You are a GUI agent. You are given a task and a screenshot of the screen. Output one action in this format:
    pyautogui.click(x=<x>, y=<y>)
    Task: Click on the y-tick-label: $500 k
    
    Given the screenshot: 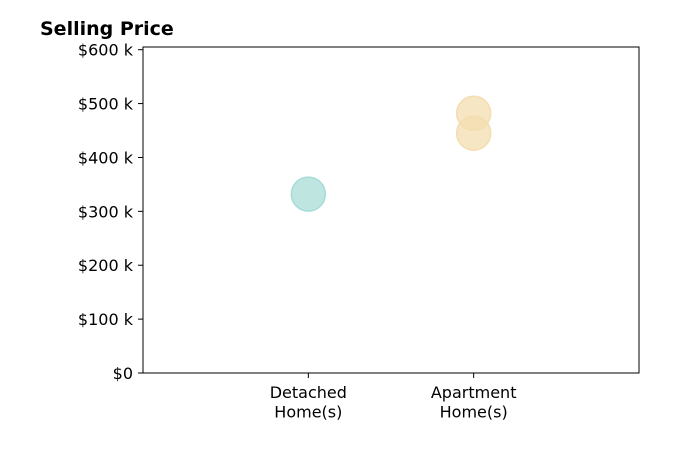 What is the action you would take?
    pyautogui.click(x=106, y=104)
    